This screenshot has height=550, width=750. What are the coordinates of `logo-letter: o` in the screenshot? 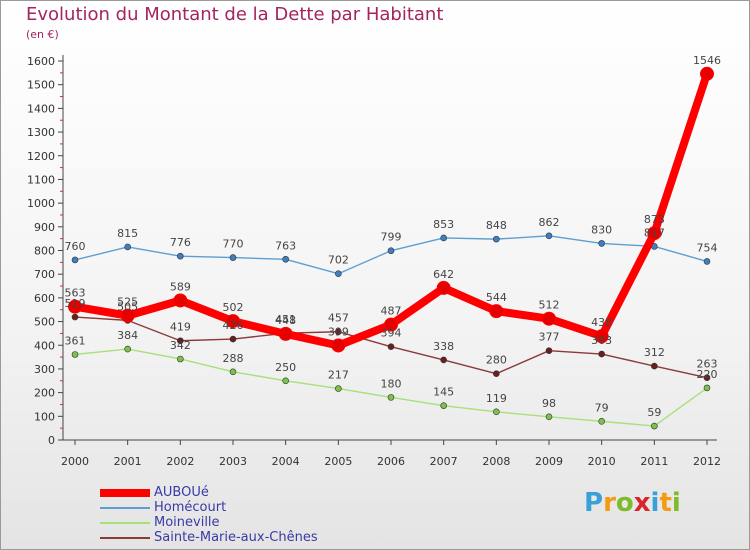 It's located at (624, 503).